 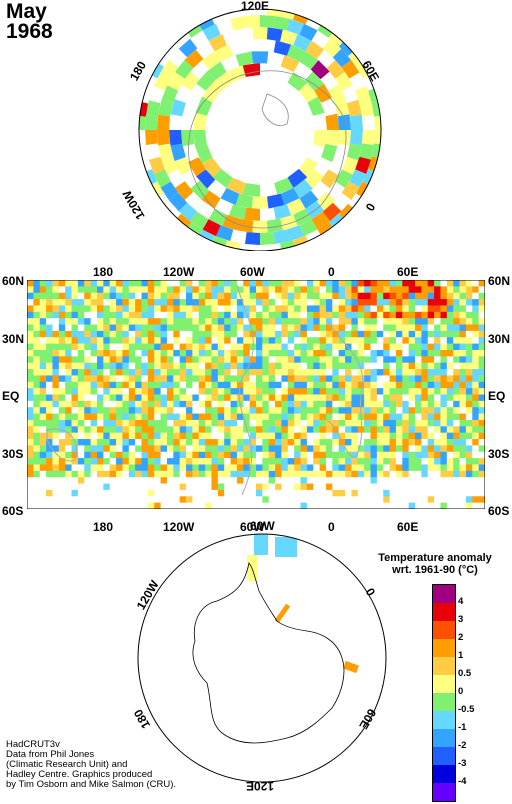 What do you see at coordinates (26, 11) in the screenshot?
I see `title-month: May` at bounding box center [26, 11].